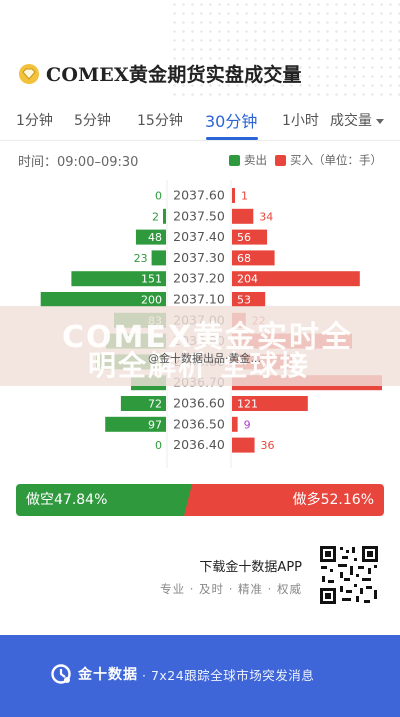 The height and width of the screenshot is (717, 400). What do you see at coordinates (199, 403) in the screenshot?
I see `price-label: 2036.60` at bounding box center [199, 403].